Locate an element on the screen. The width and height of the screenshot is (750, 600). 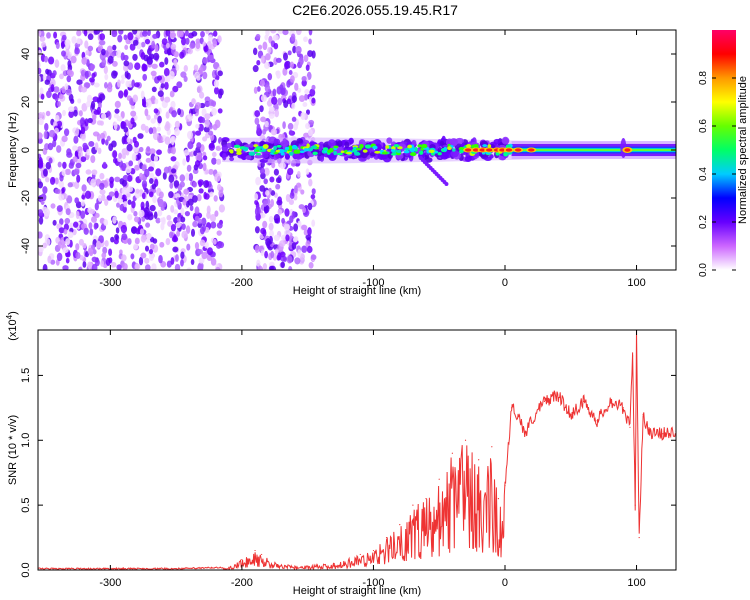
bottom-x-tick-label: -300 is located at coordinates (110, 583).